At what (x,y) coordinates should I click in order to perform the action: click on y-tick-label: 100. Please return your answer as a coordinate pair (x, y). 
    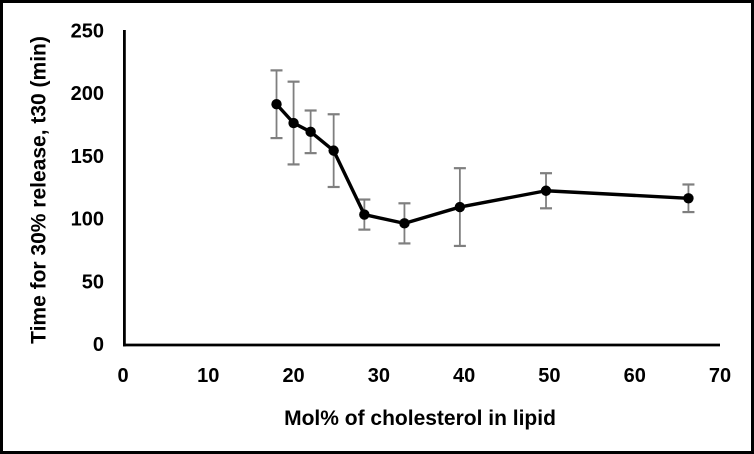
    Looking at the image, I should click on (87, 220).